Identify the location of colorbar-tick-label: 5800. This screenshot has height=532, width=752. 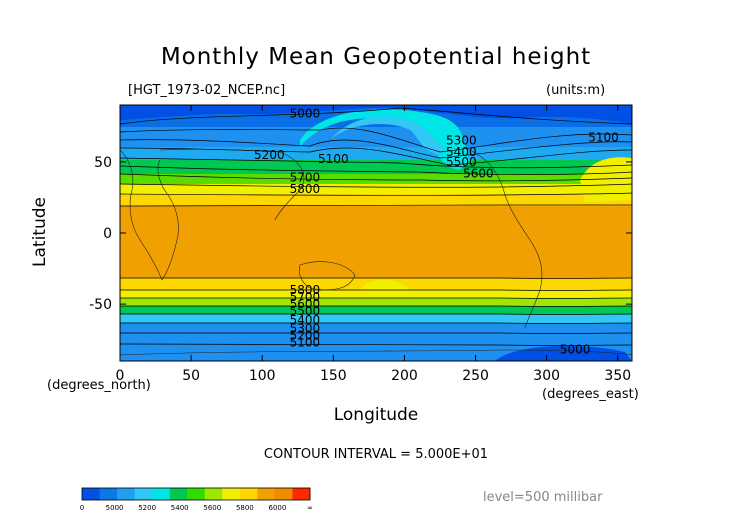
(245, 508).